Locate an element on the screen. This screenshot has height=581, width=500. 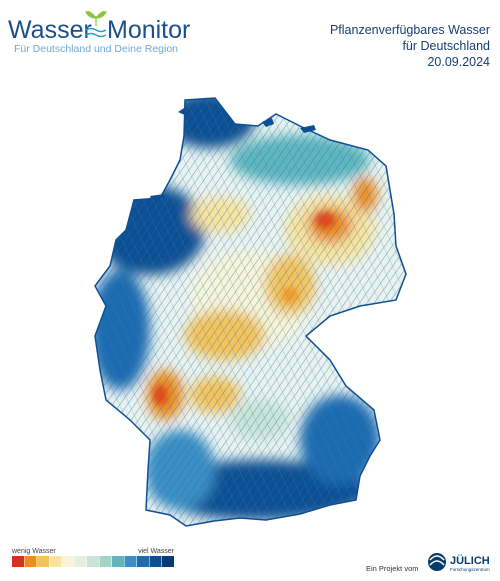
org-logo: JÜLICH Forschungszentrum is located at coordinates (459, 562).